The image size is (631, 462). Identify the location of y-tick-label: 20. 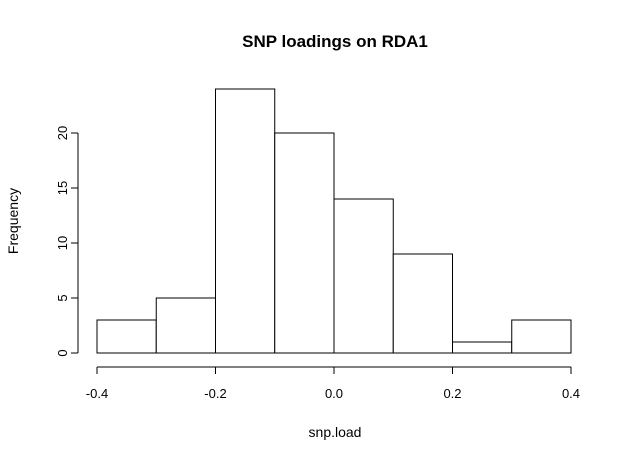
(62, 133).